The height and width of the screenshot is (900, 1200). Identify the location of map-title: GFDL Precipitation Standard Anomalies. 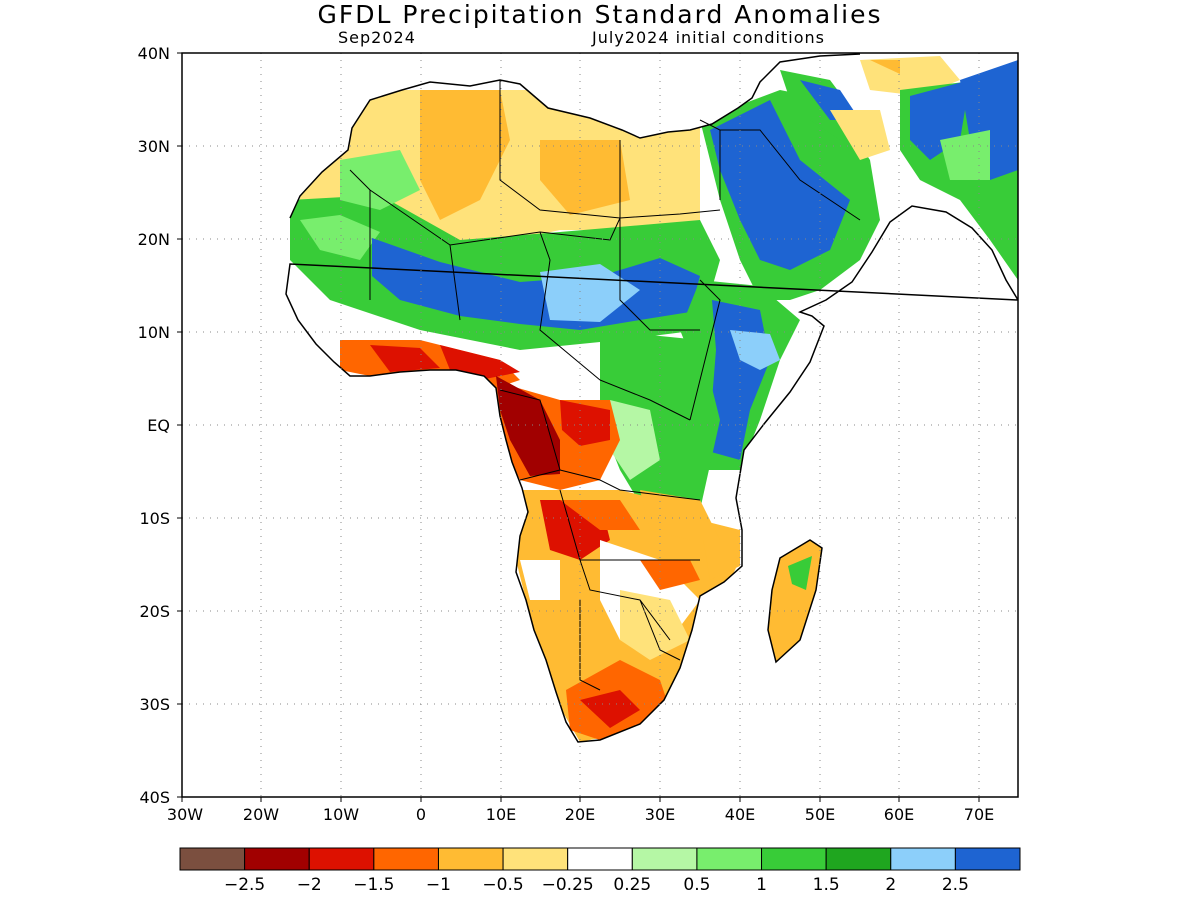
(600, 14).